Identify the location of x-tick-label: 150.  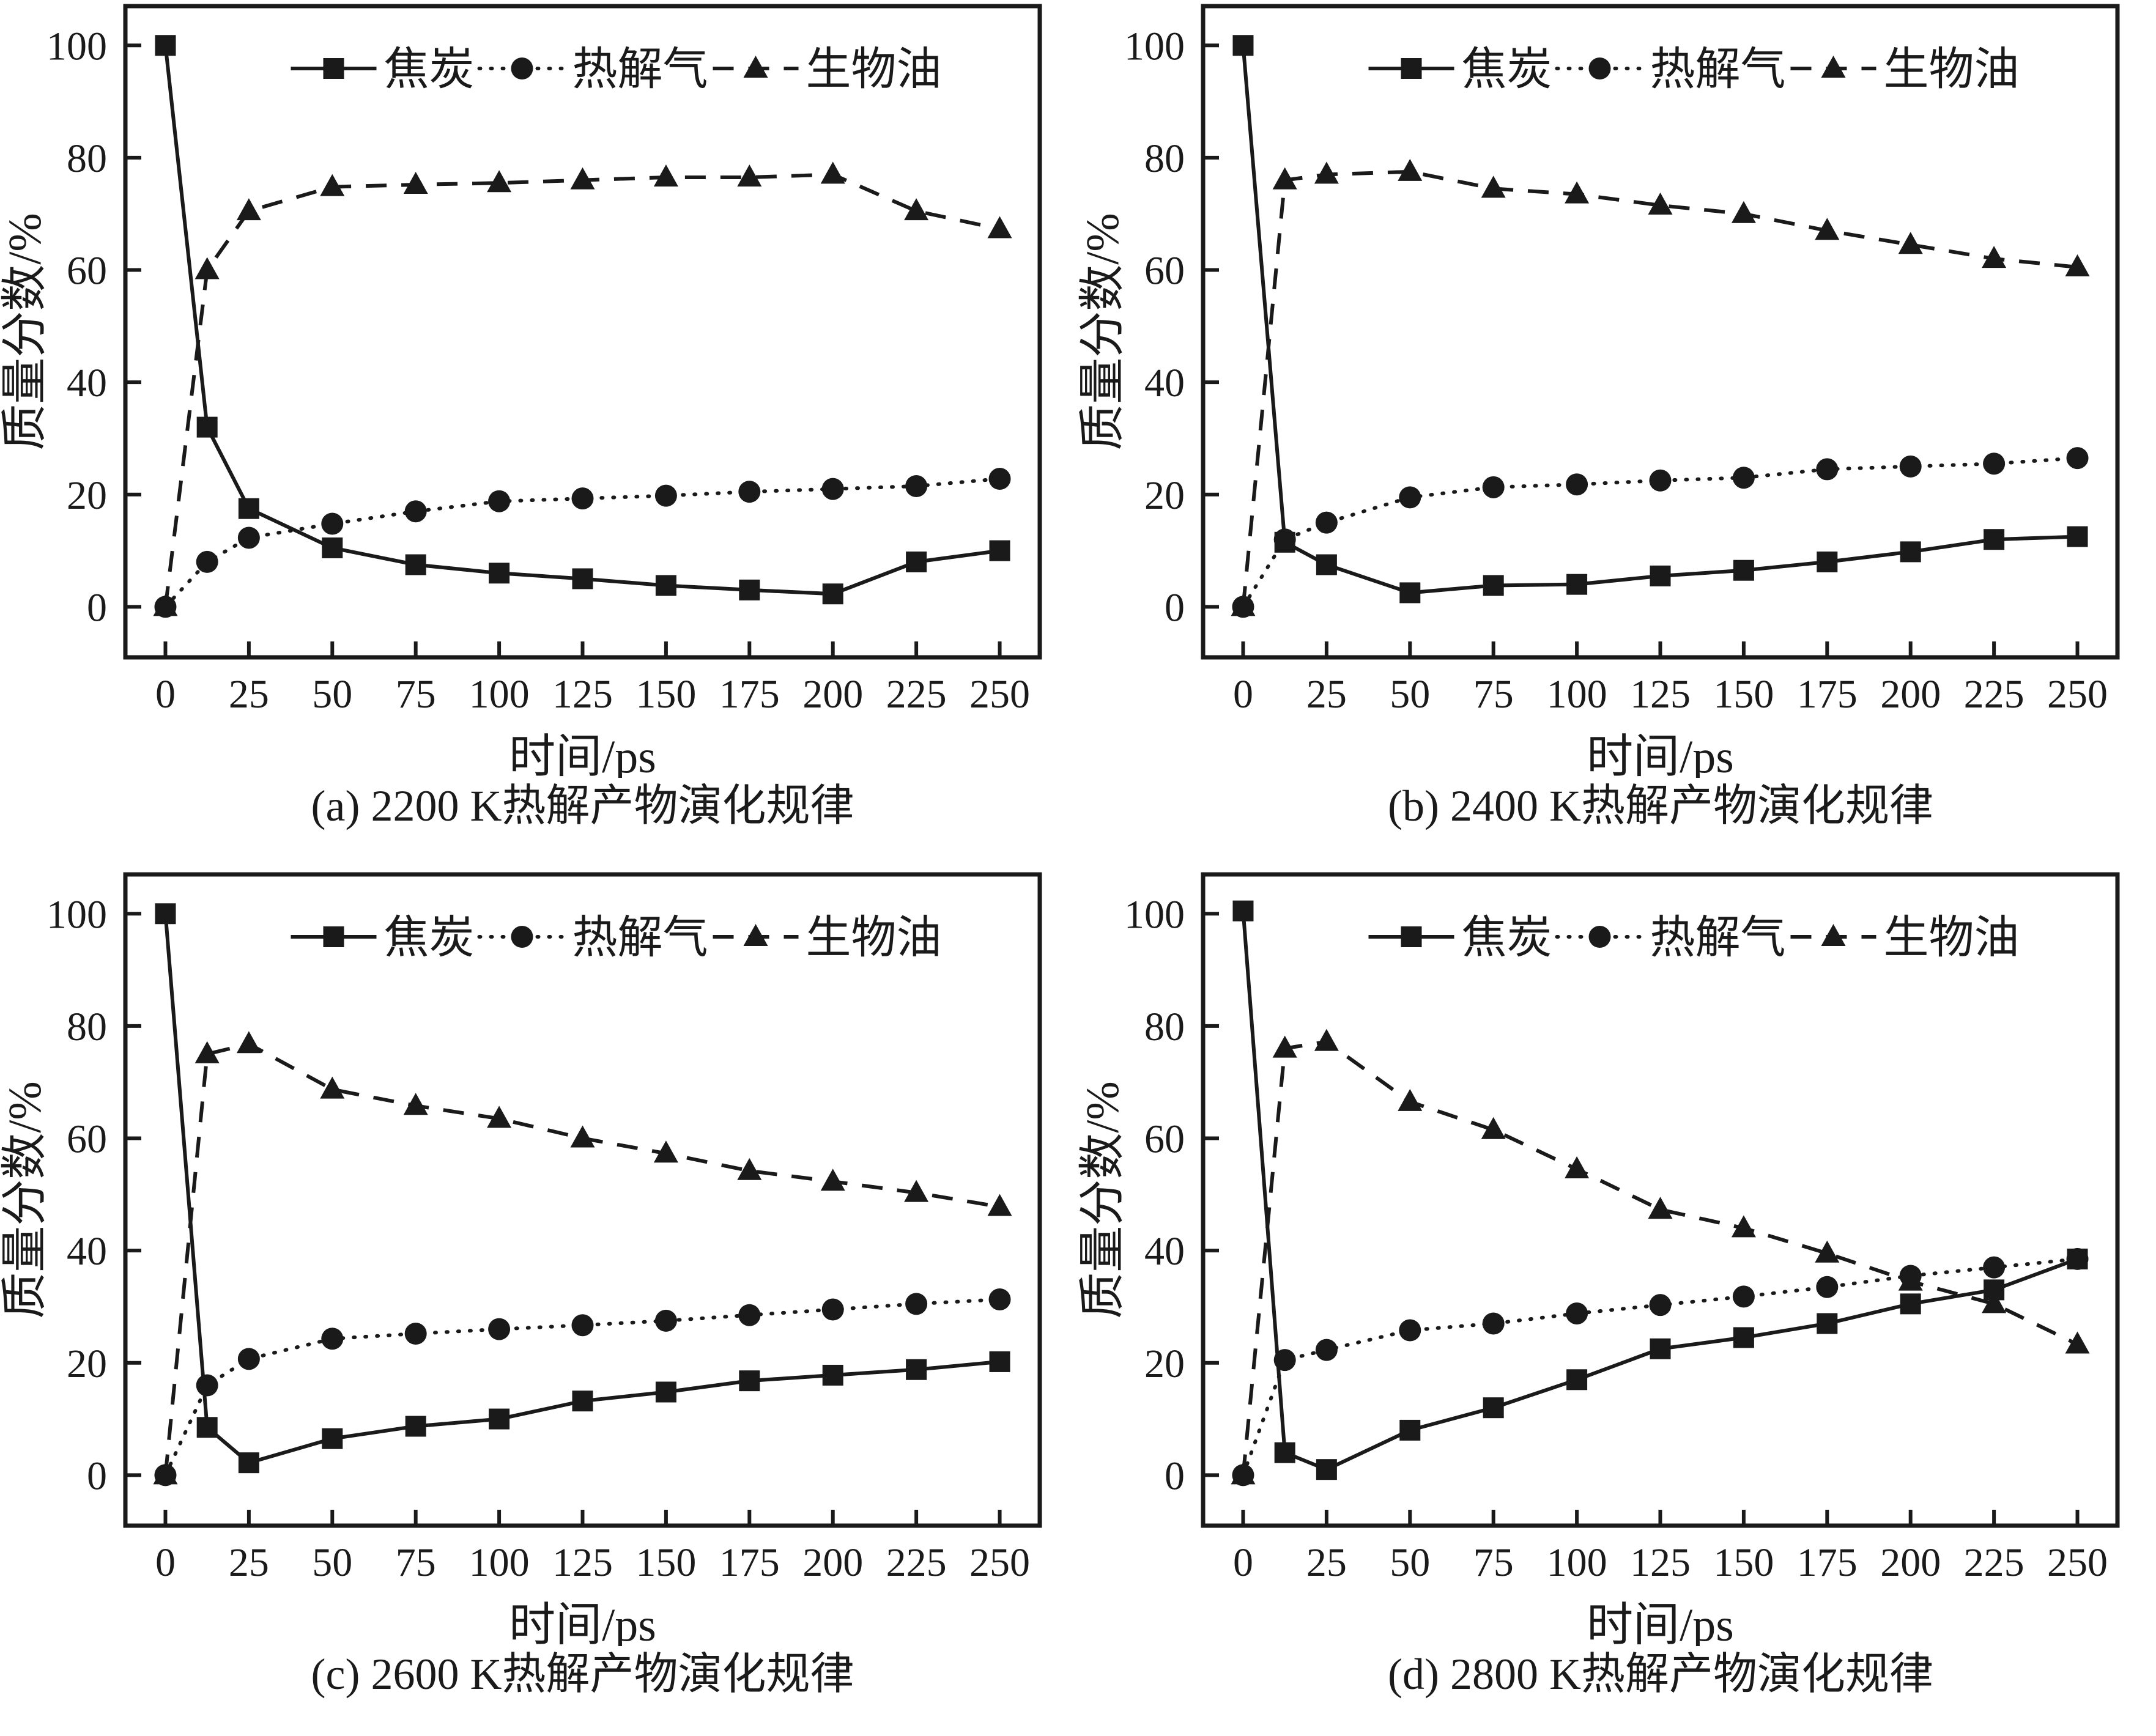
(665, 694).